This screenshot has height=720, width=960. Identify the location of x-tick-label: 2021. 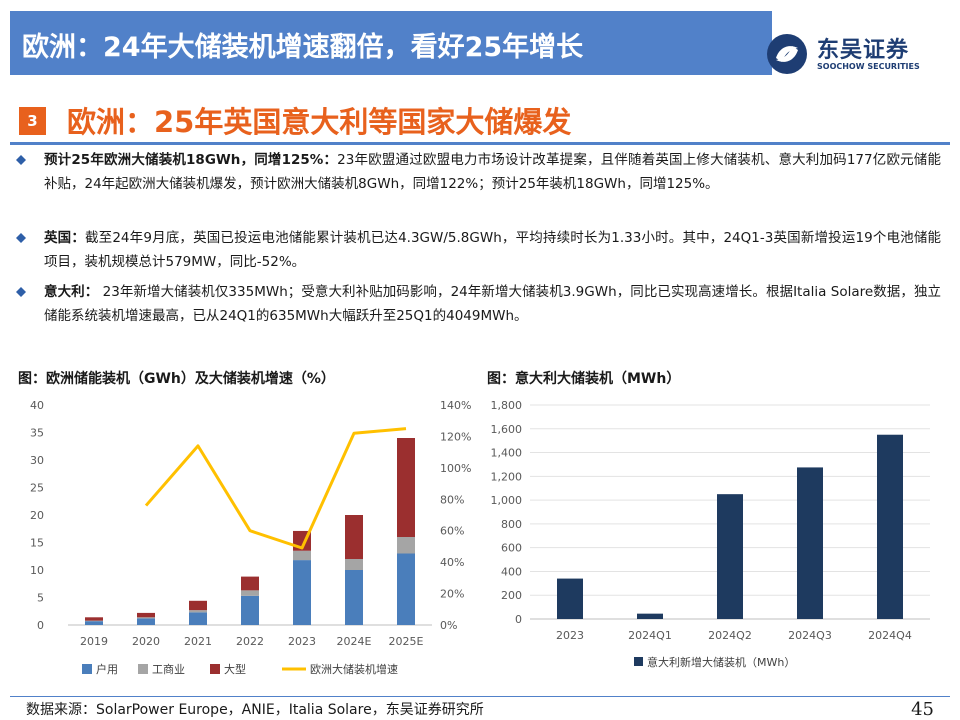
(198, 641).